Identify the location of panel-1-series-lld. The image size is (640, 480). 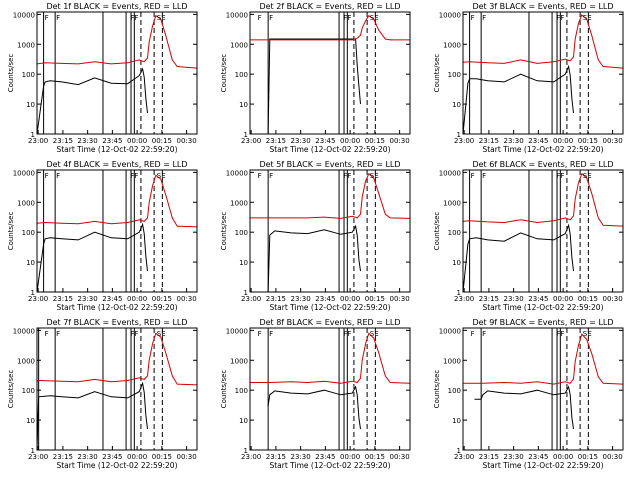
(117, 41).